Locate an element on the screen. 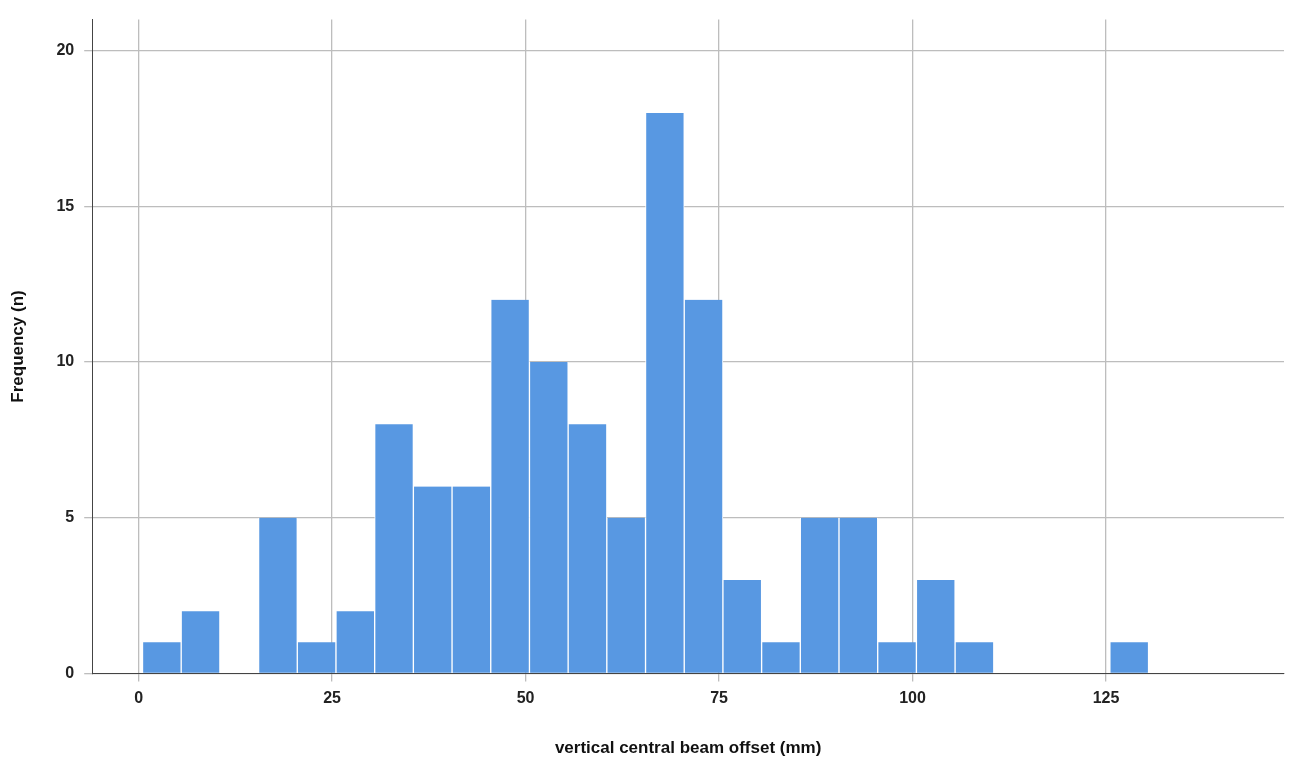 This screenshot has height=771, width=1290. y-tick-label: 5 is located at coordinates (70, 517).